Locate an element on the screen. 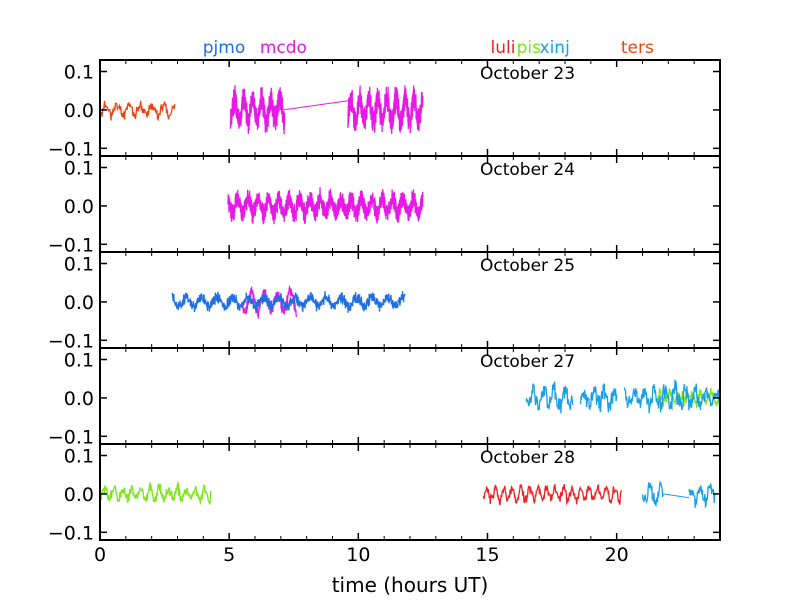  x-tick-label: 5 is located at coordinates (229, 555).